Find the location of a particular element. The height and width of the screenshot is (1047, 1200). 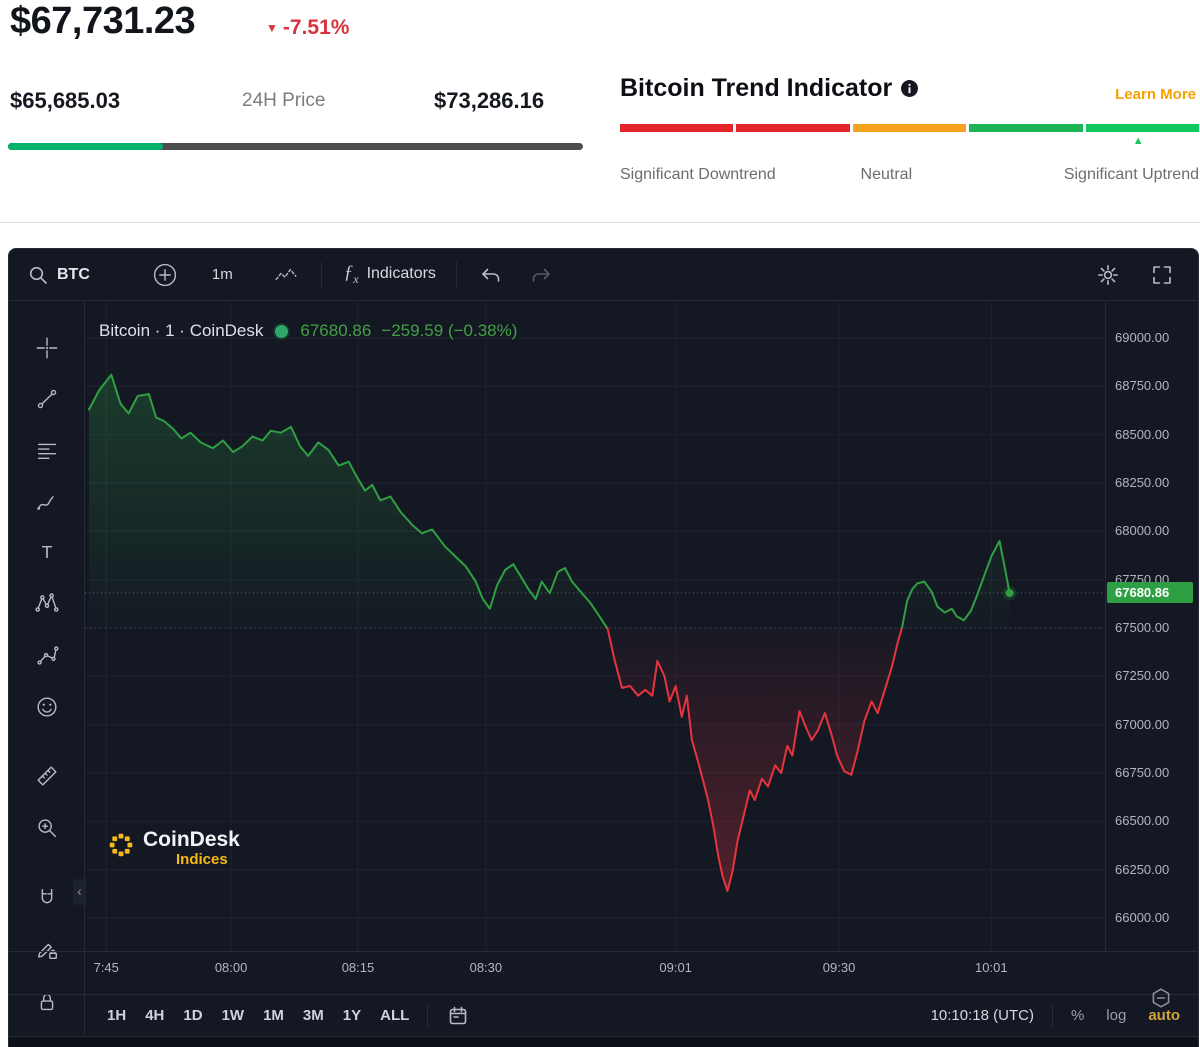

utc-clock: 10:10:18 (UTC) is located at coordinates (982, 1015).